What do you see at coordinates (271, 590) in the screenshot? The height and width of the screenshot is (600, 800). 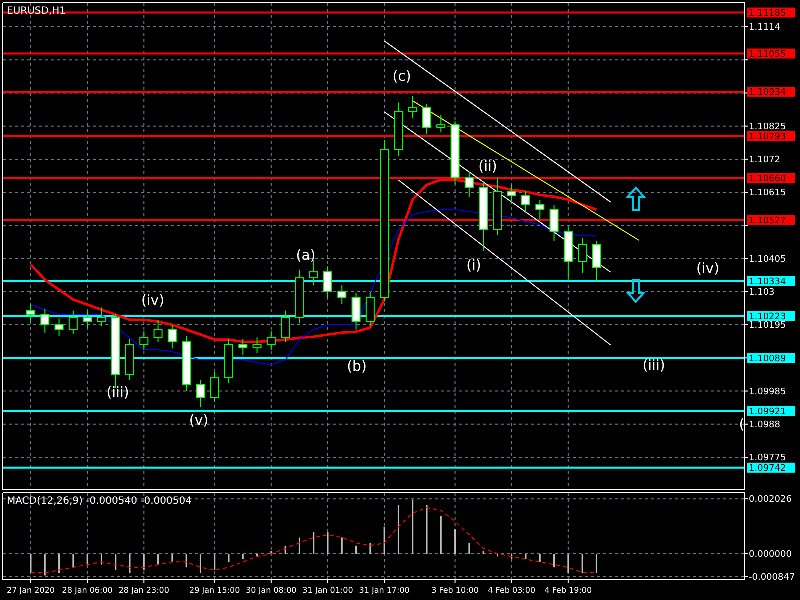 I see `x-tick-label: 30 Jan 08:00` at bounding box center [271, 590].